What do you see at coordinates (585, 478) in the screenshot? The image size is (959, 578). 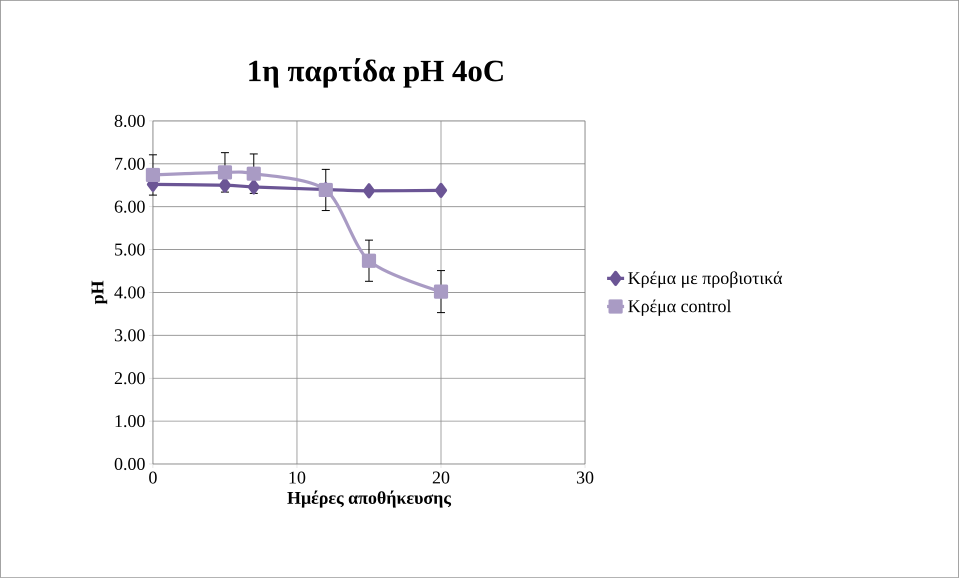 I see `x-tick-label: 30` at bounding box center [585, 478].